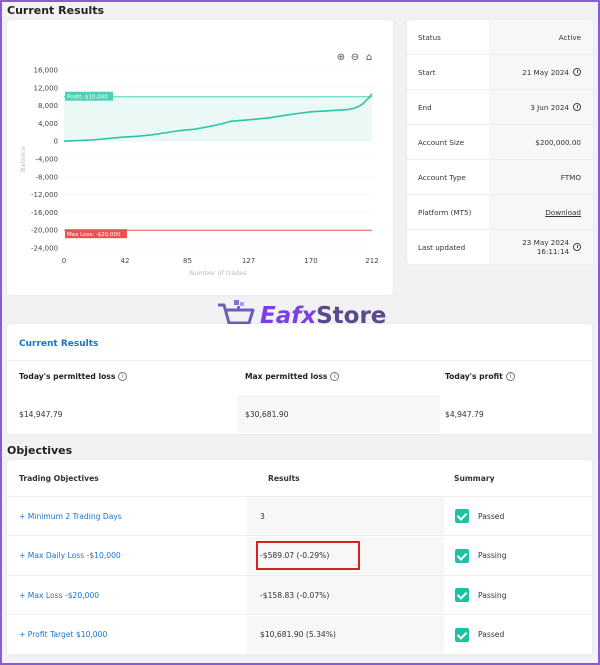  I want to click on objectives-heading: Objectives, so click(40, 450).